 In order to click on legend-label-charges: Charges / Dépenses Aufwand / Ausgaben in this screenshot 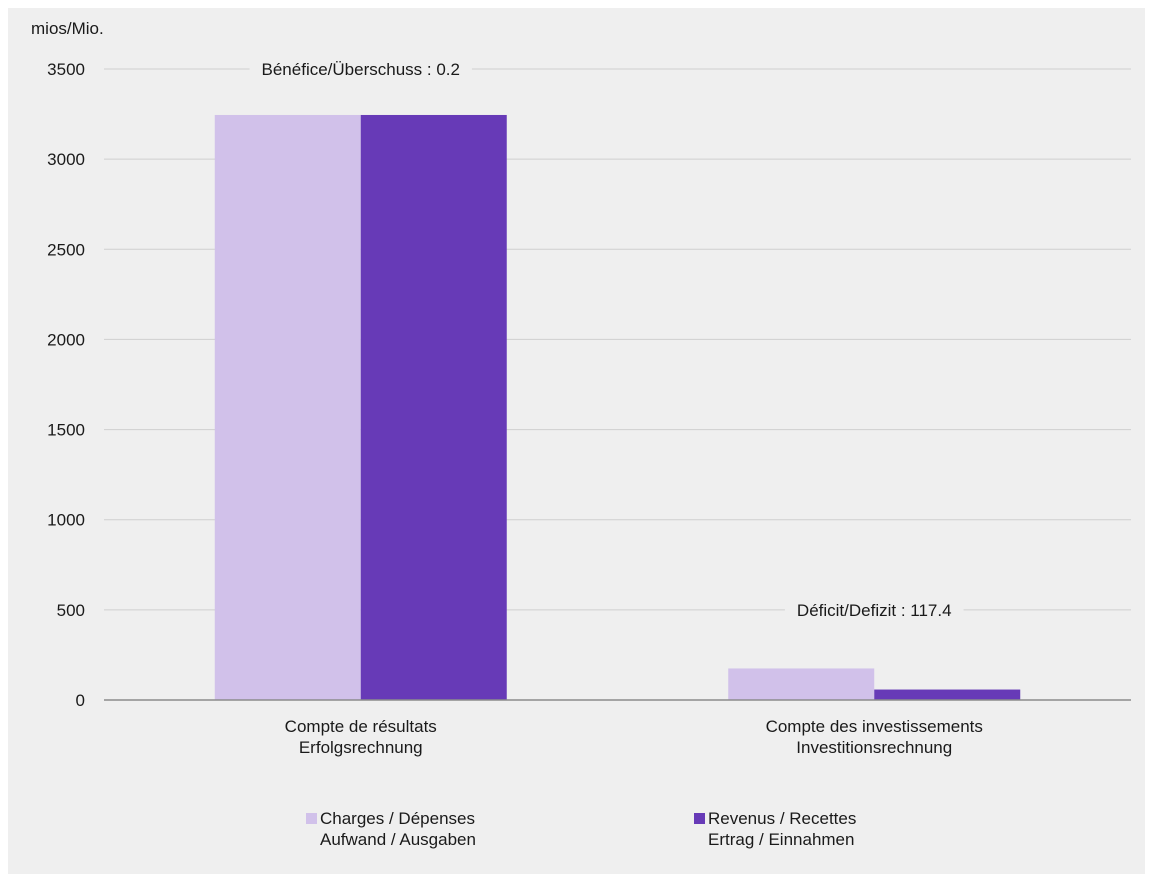, I will do `click(398, 829)`.